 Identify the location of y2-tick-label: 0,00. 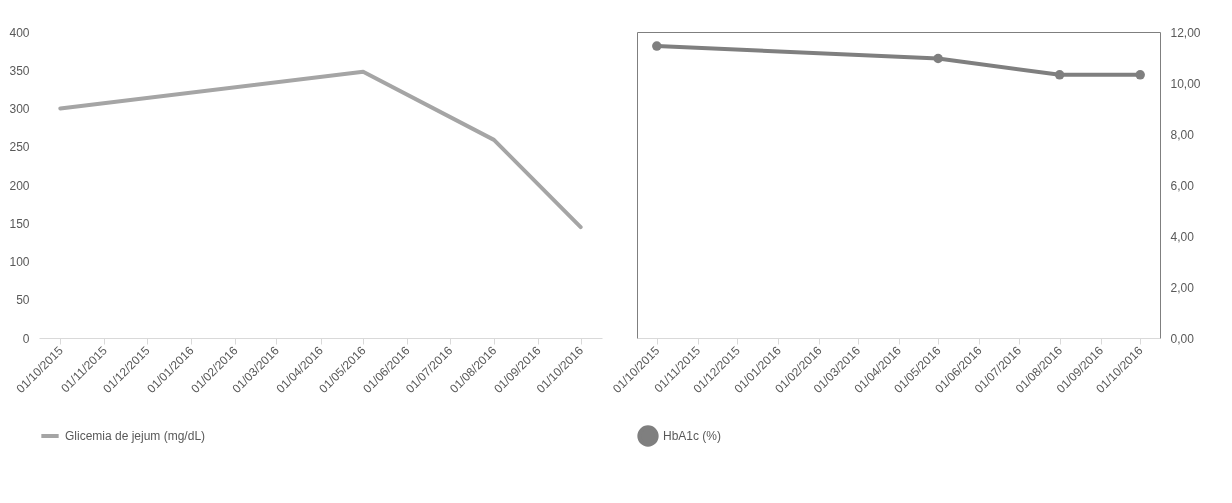
(1182, 338).